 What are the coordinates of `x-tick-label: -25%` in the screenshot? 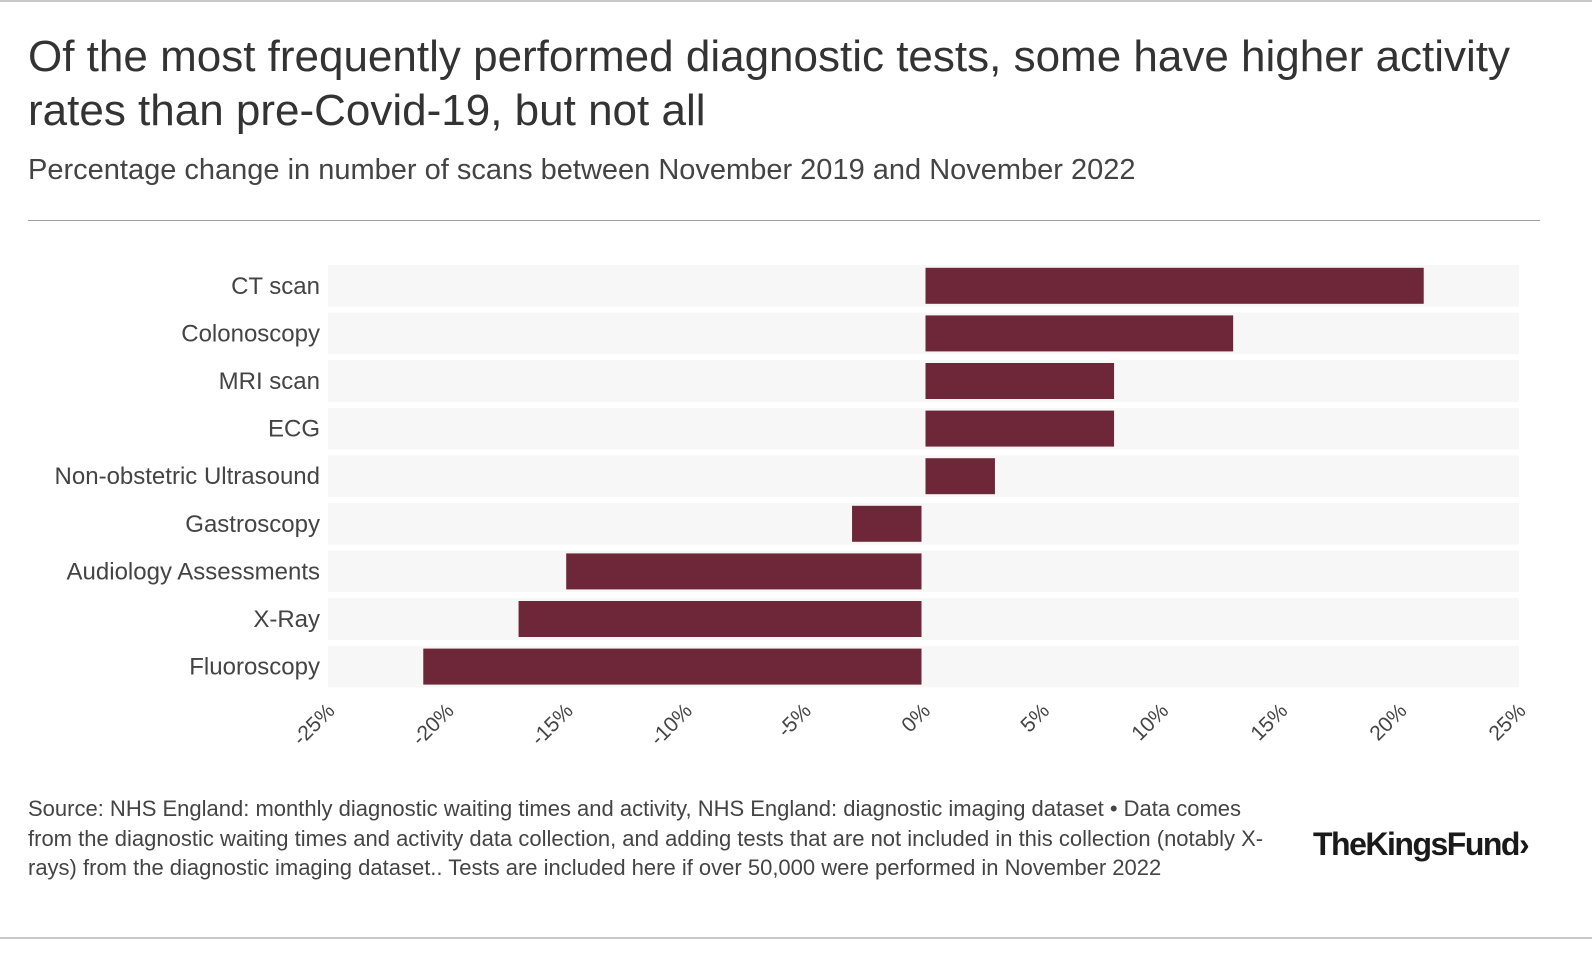 It's located at (314, 724).